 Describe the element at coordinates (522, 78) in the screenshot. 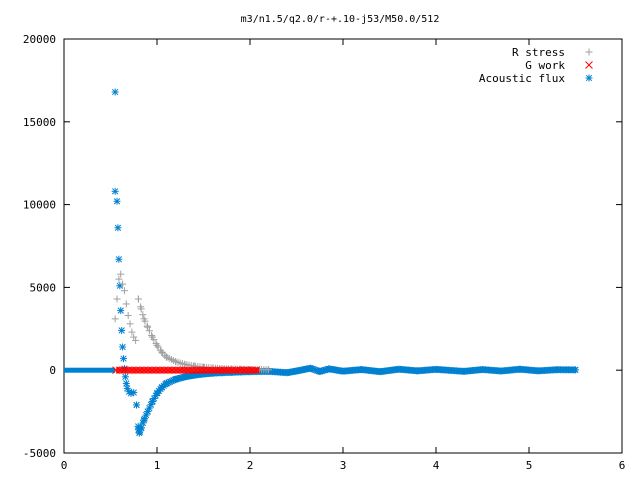

I see `legend-label: Acoustic flux` at that location.